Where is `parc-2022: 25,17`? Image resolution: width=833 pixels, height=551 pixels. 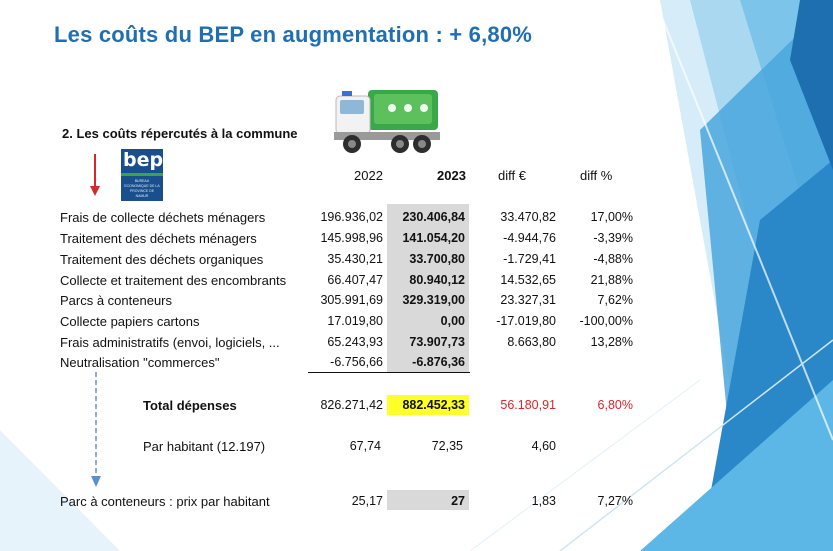 parc-2022: 25,17 is located at coordinates (367, 501).